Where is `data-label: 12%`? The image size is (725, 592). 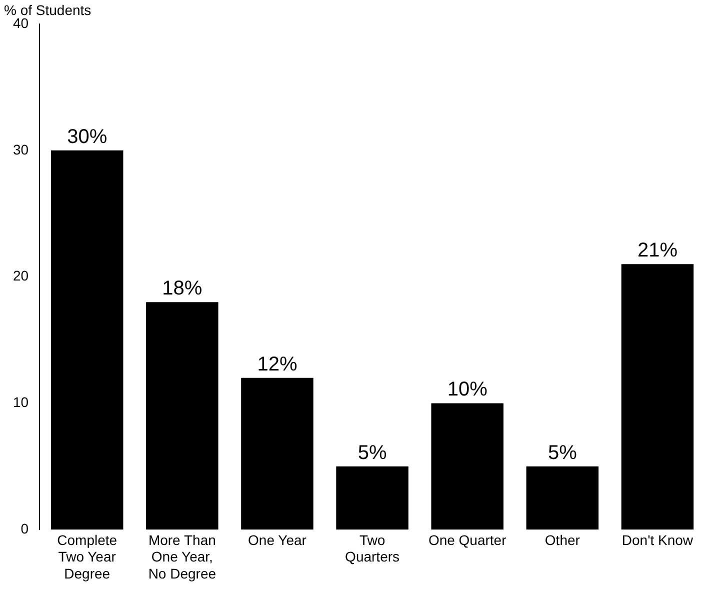
data-label: 12% is located at coordinates (277, 364).